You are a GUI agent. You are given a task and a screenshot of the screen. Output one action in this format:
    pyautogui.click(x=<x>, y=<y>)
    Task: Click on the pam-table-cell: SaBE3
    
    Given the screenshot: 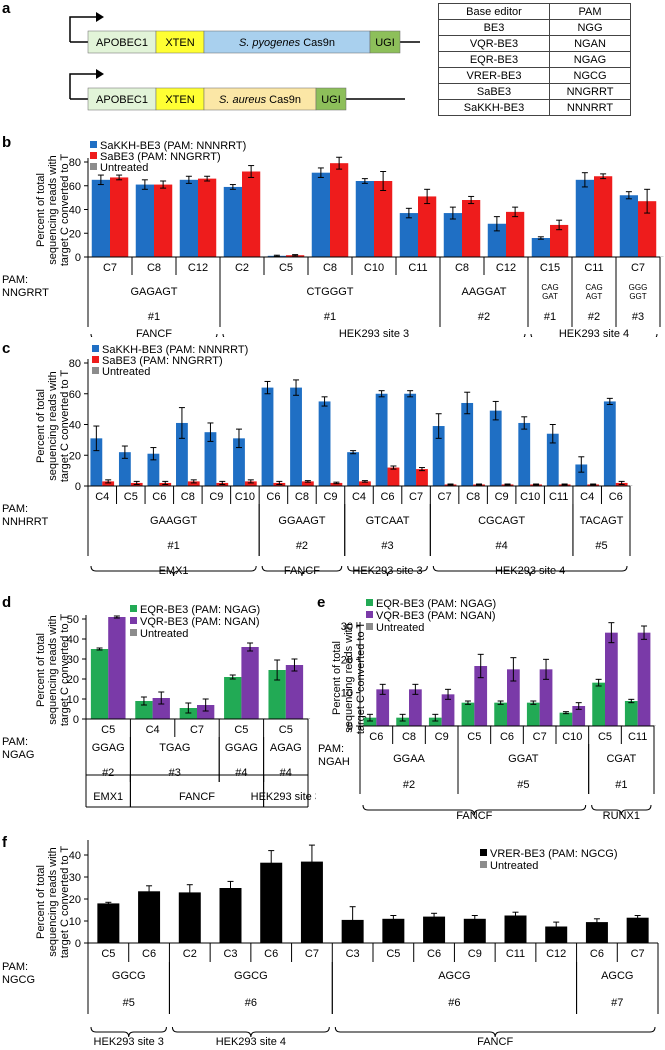 What is the action you would take?
    pyautogui.click(x=494, y=91)
    